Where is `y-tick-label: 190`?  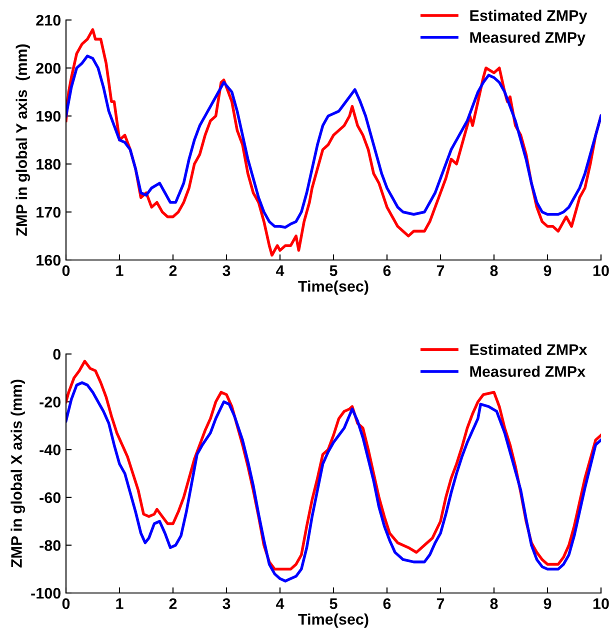
y-tick-label: 190 is located at coordinates (48, 116).